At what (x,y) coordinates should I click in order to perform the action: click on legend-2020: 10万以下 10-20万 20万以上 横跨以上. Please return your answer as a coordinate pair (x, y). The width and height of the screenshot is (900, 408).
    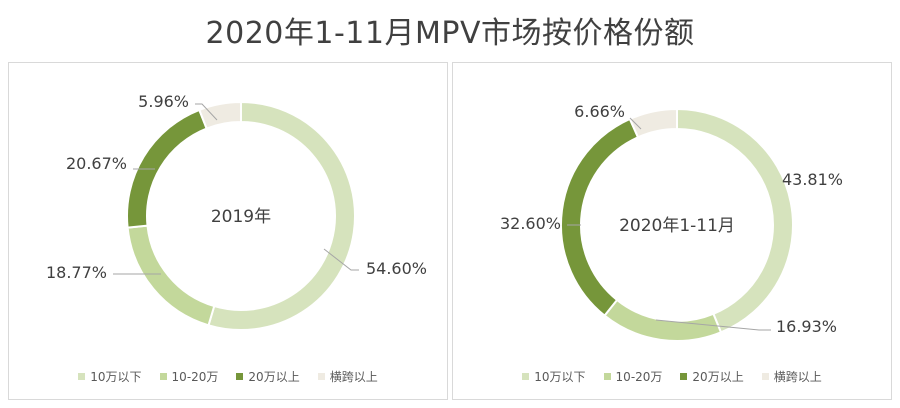
    Looking at the image, I should click on (672, 376).